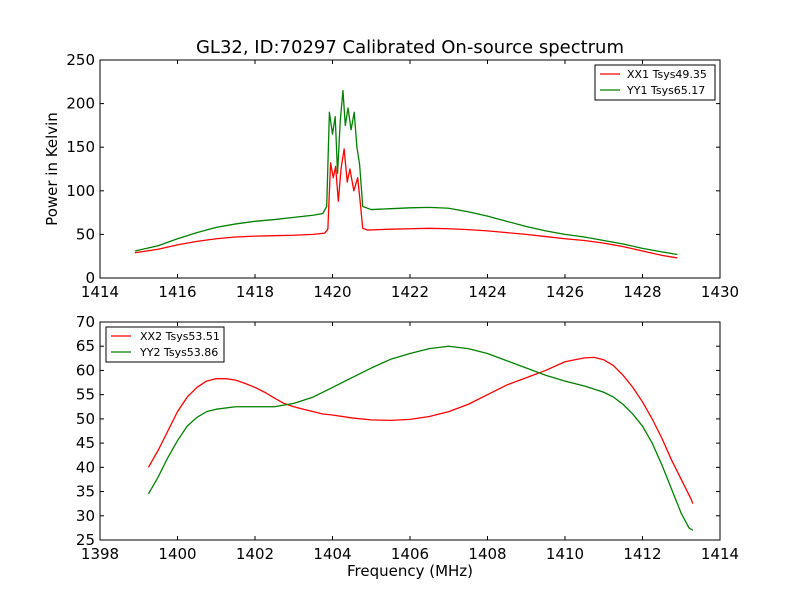 Image resolution: width=800 pixels, height=600 pixels. What do you see at coordinates (80, 147) in the screenshot?
I see `top-y-tick-label: 150` at bounding box center [80, 147].